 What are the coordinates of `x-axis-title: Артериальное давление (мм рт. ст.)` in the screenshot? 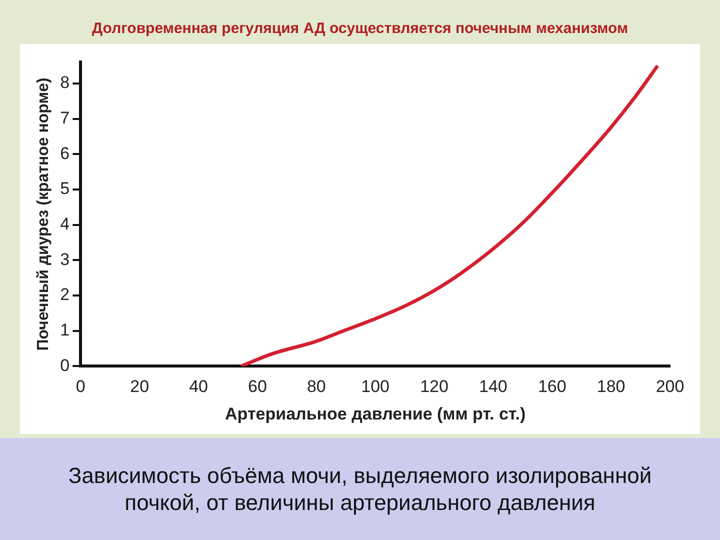 It's located at (375, 414).